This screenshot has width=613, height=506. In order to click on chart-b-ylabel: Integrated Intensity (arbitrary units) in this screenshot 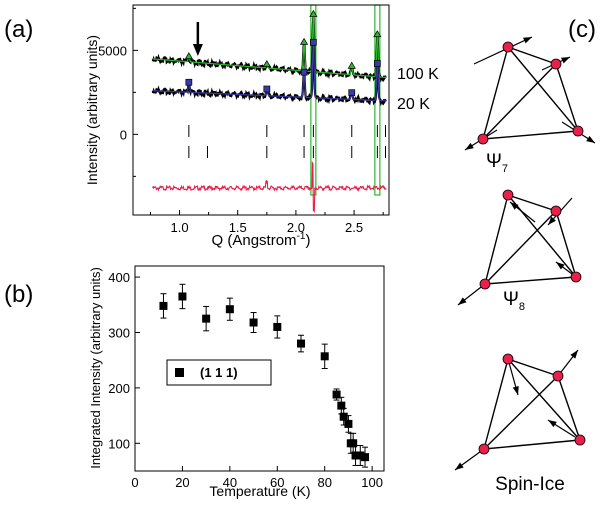, I will do `click(95, 368)`.